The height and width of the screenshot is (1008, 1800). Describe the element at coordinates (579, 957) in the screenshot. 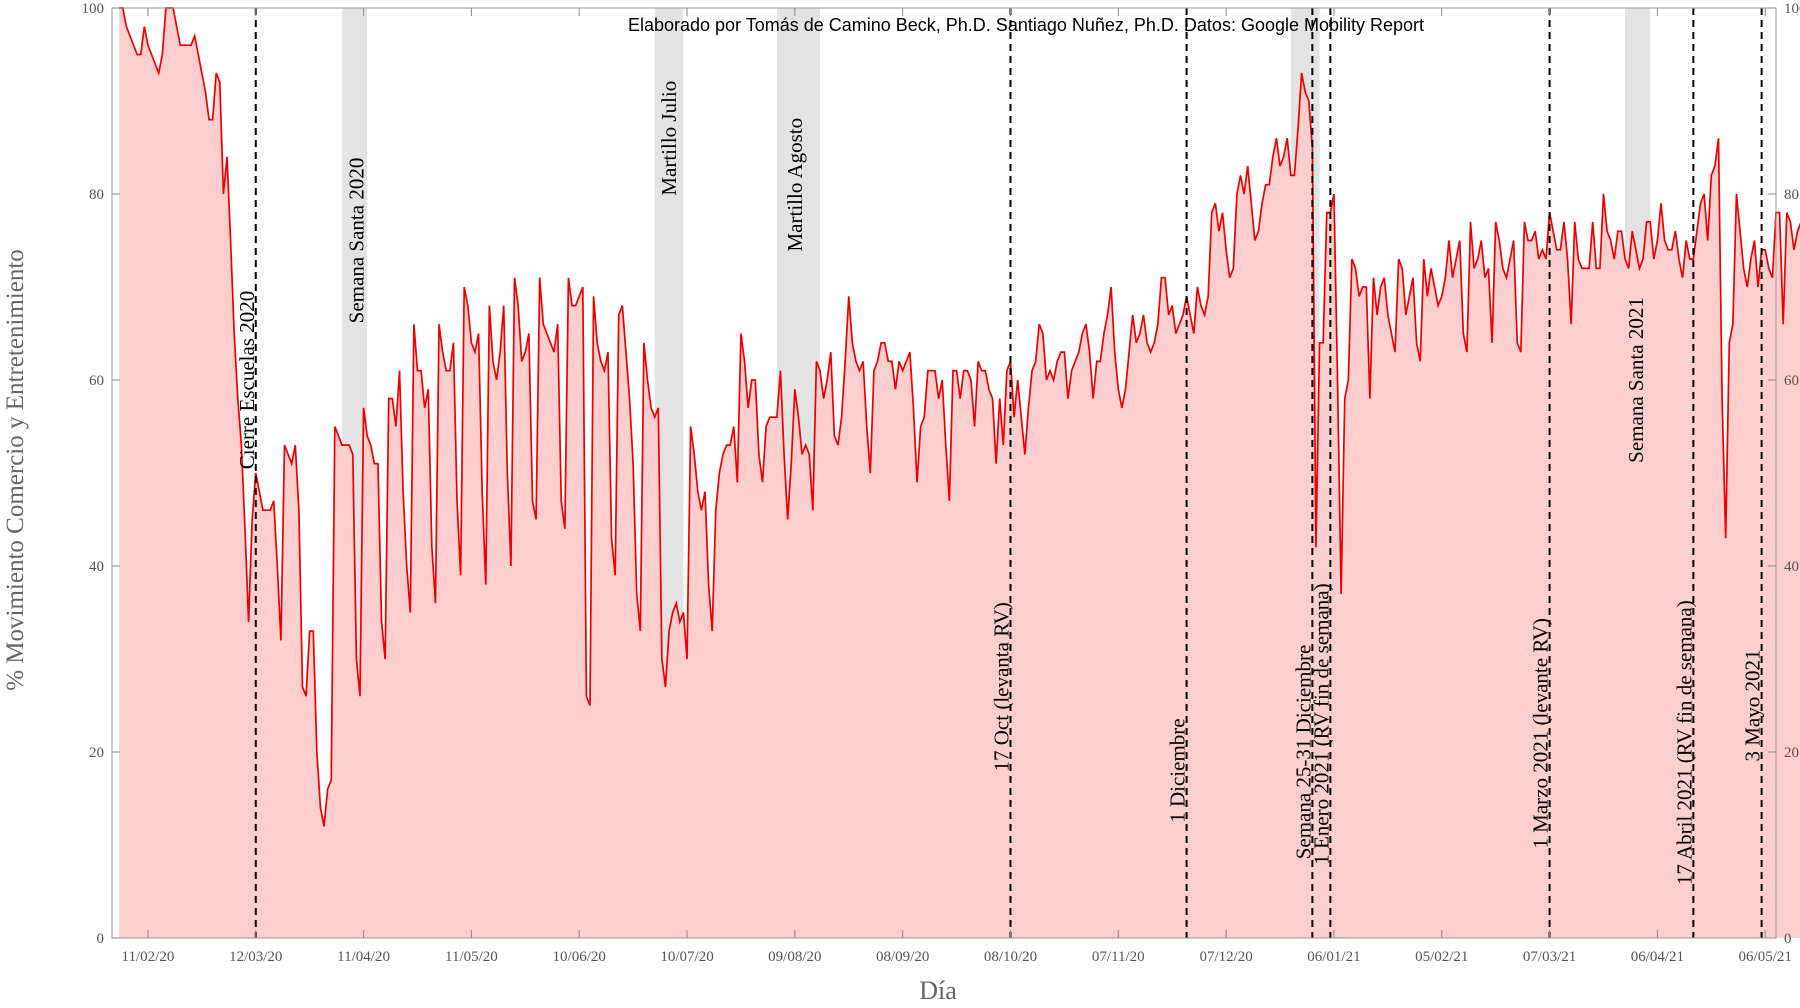

I see `x-tick-label: 10/06/20` at that location.